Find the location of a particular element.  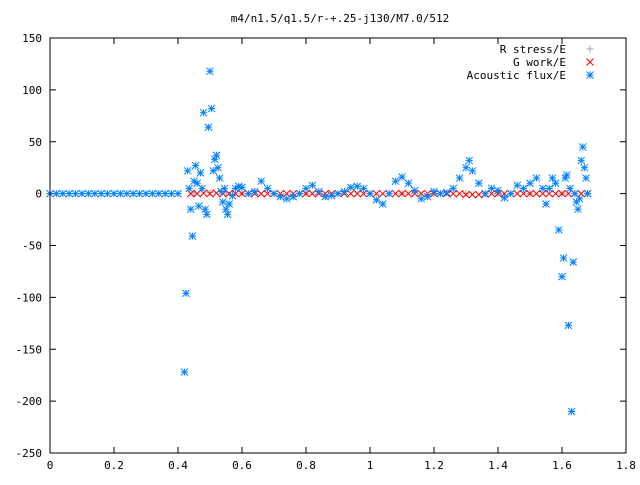

x-tick-label: 0.4 is located at coordinates (178, 465).